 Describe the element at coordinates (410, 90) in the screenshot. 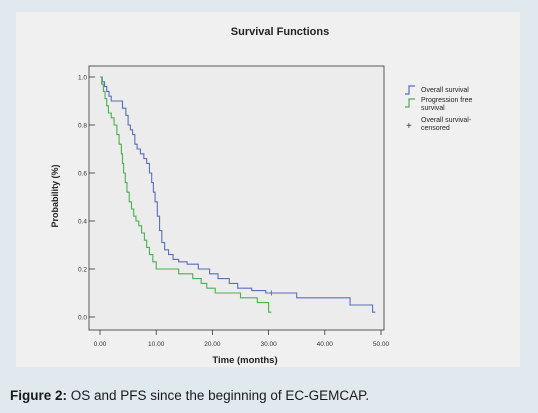

I see `legend-os-swatch` at that location.